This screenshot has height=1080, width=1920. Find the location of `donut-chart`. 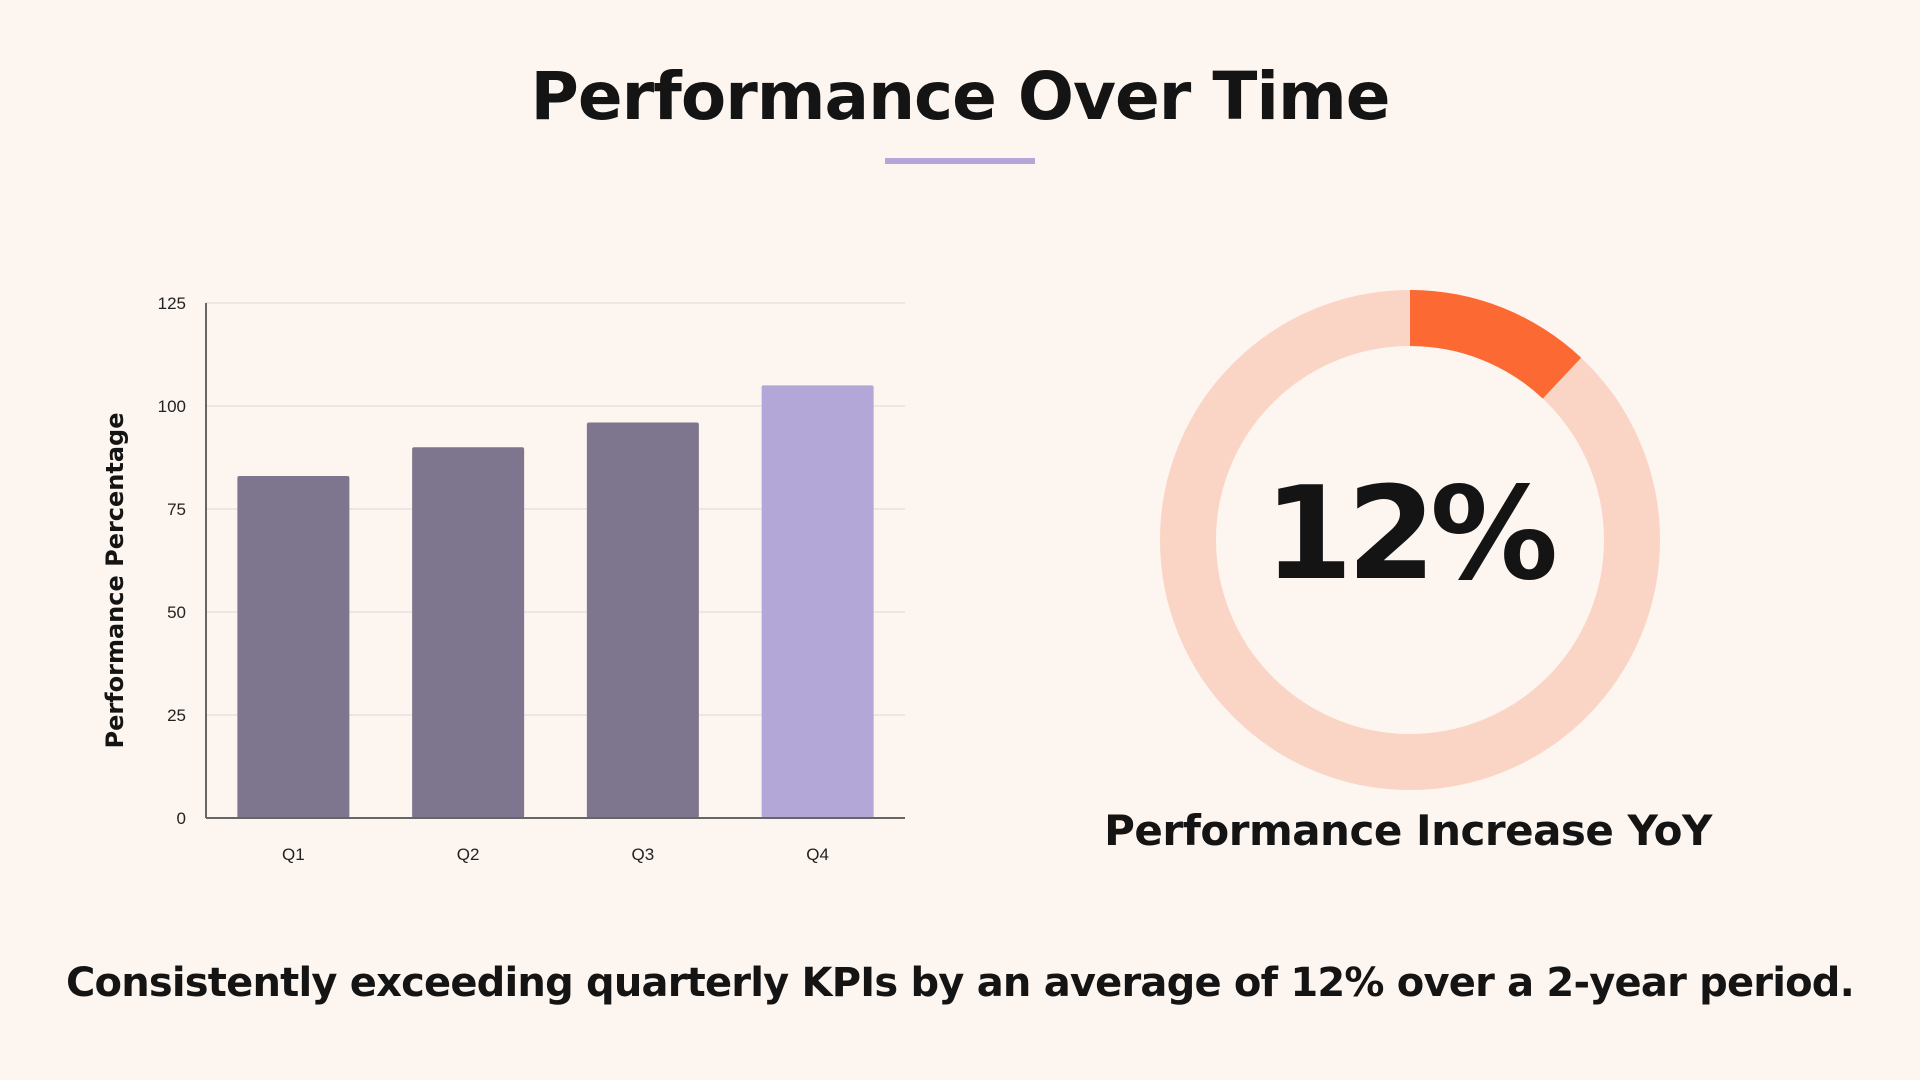

donut-chart is located at coordinates (1410, 540).